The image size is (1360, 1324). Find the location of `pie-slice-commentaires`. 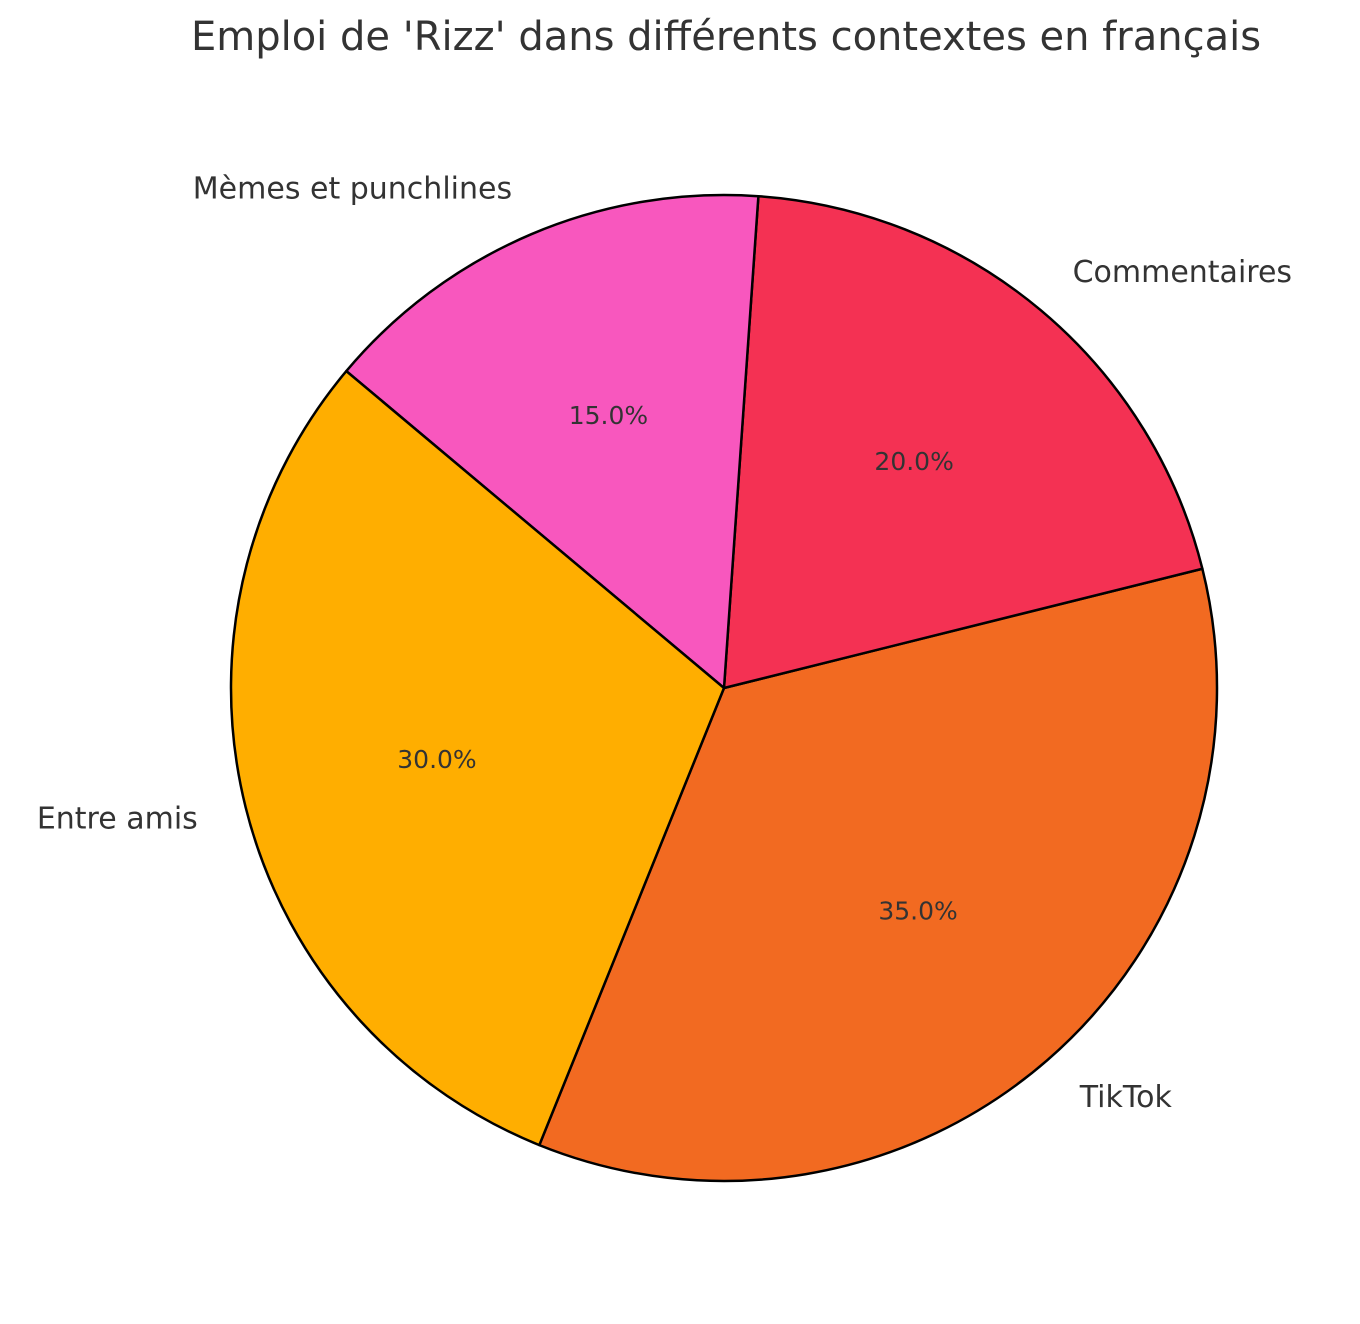

pie-slice-commentaires is located at coordinates (963, 442).